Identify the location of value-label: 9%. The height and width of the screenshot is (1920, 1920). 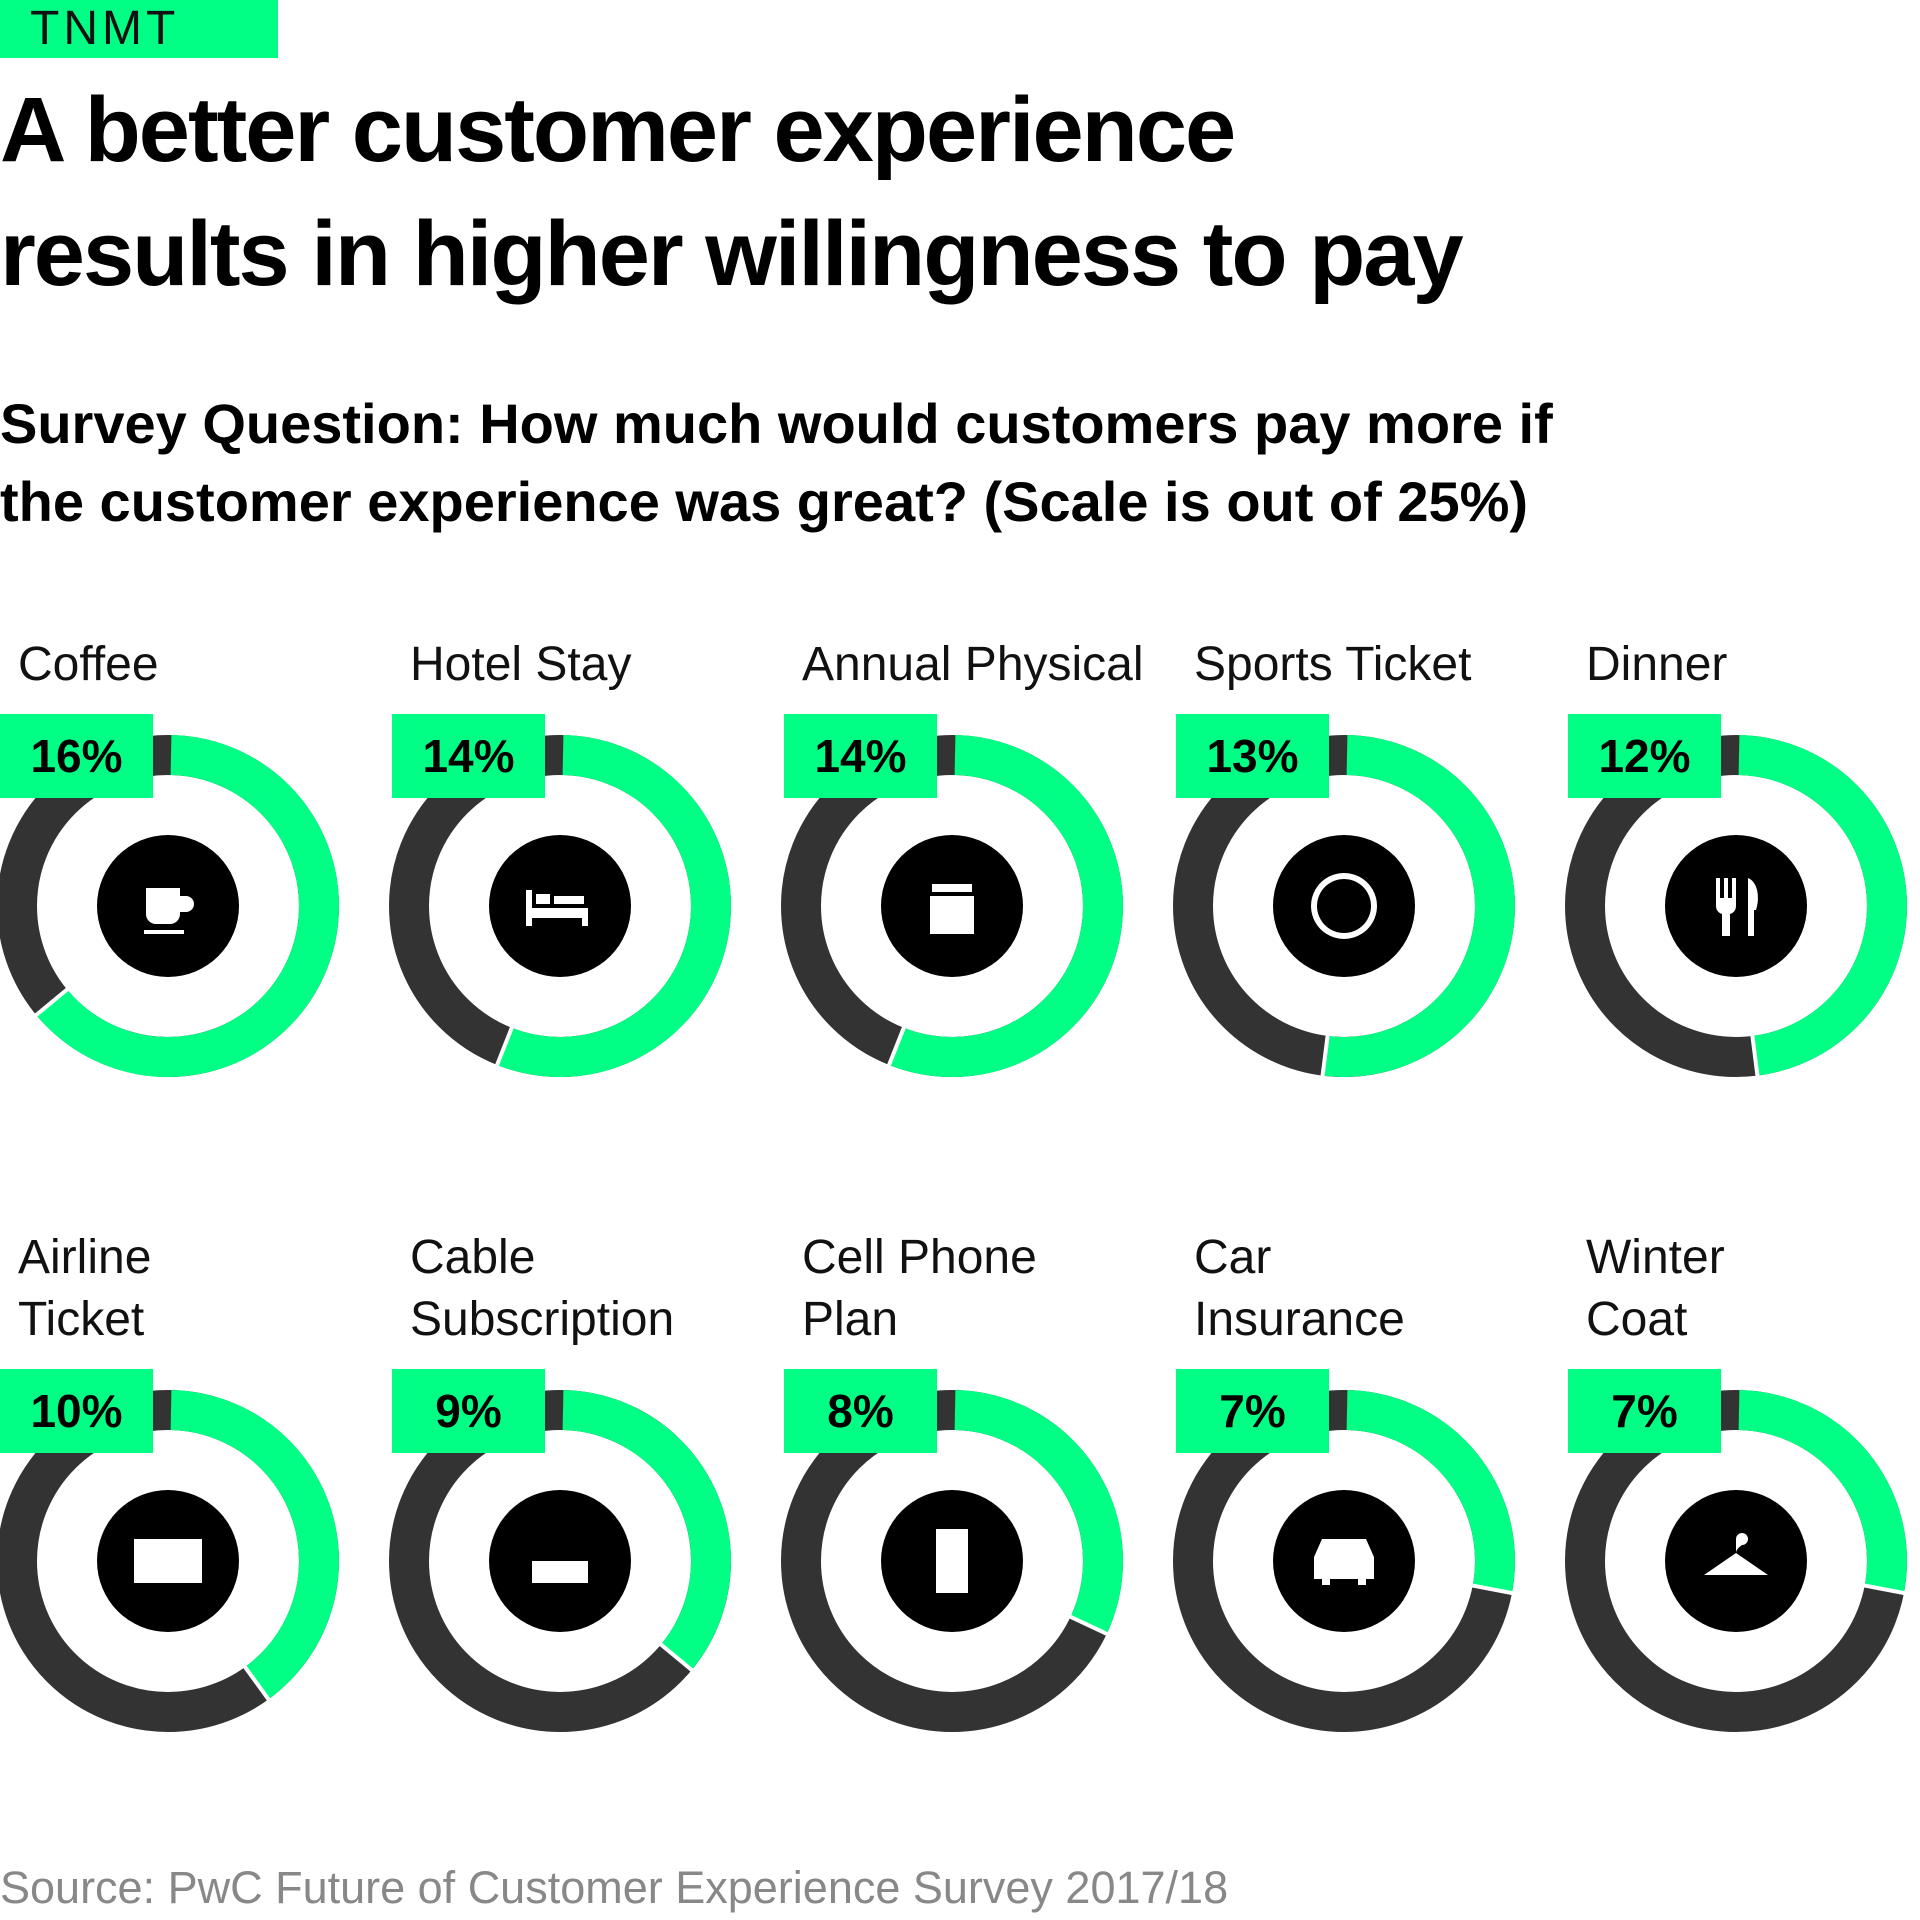
(468, 1411).